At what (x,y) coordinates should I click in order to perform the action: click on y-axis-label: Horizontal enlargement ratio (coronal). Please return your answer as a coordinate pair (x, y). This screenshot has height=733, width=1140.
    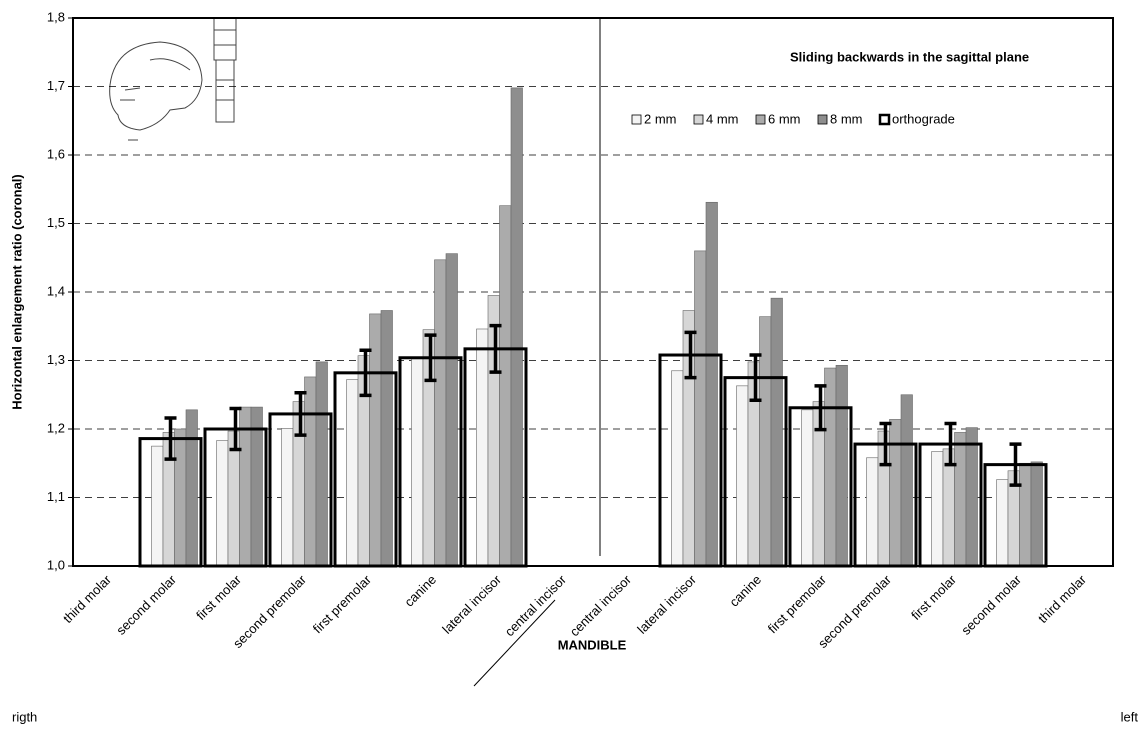
    Looking at the image, I should click on (16, 291).